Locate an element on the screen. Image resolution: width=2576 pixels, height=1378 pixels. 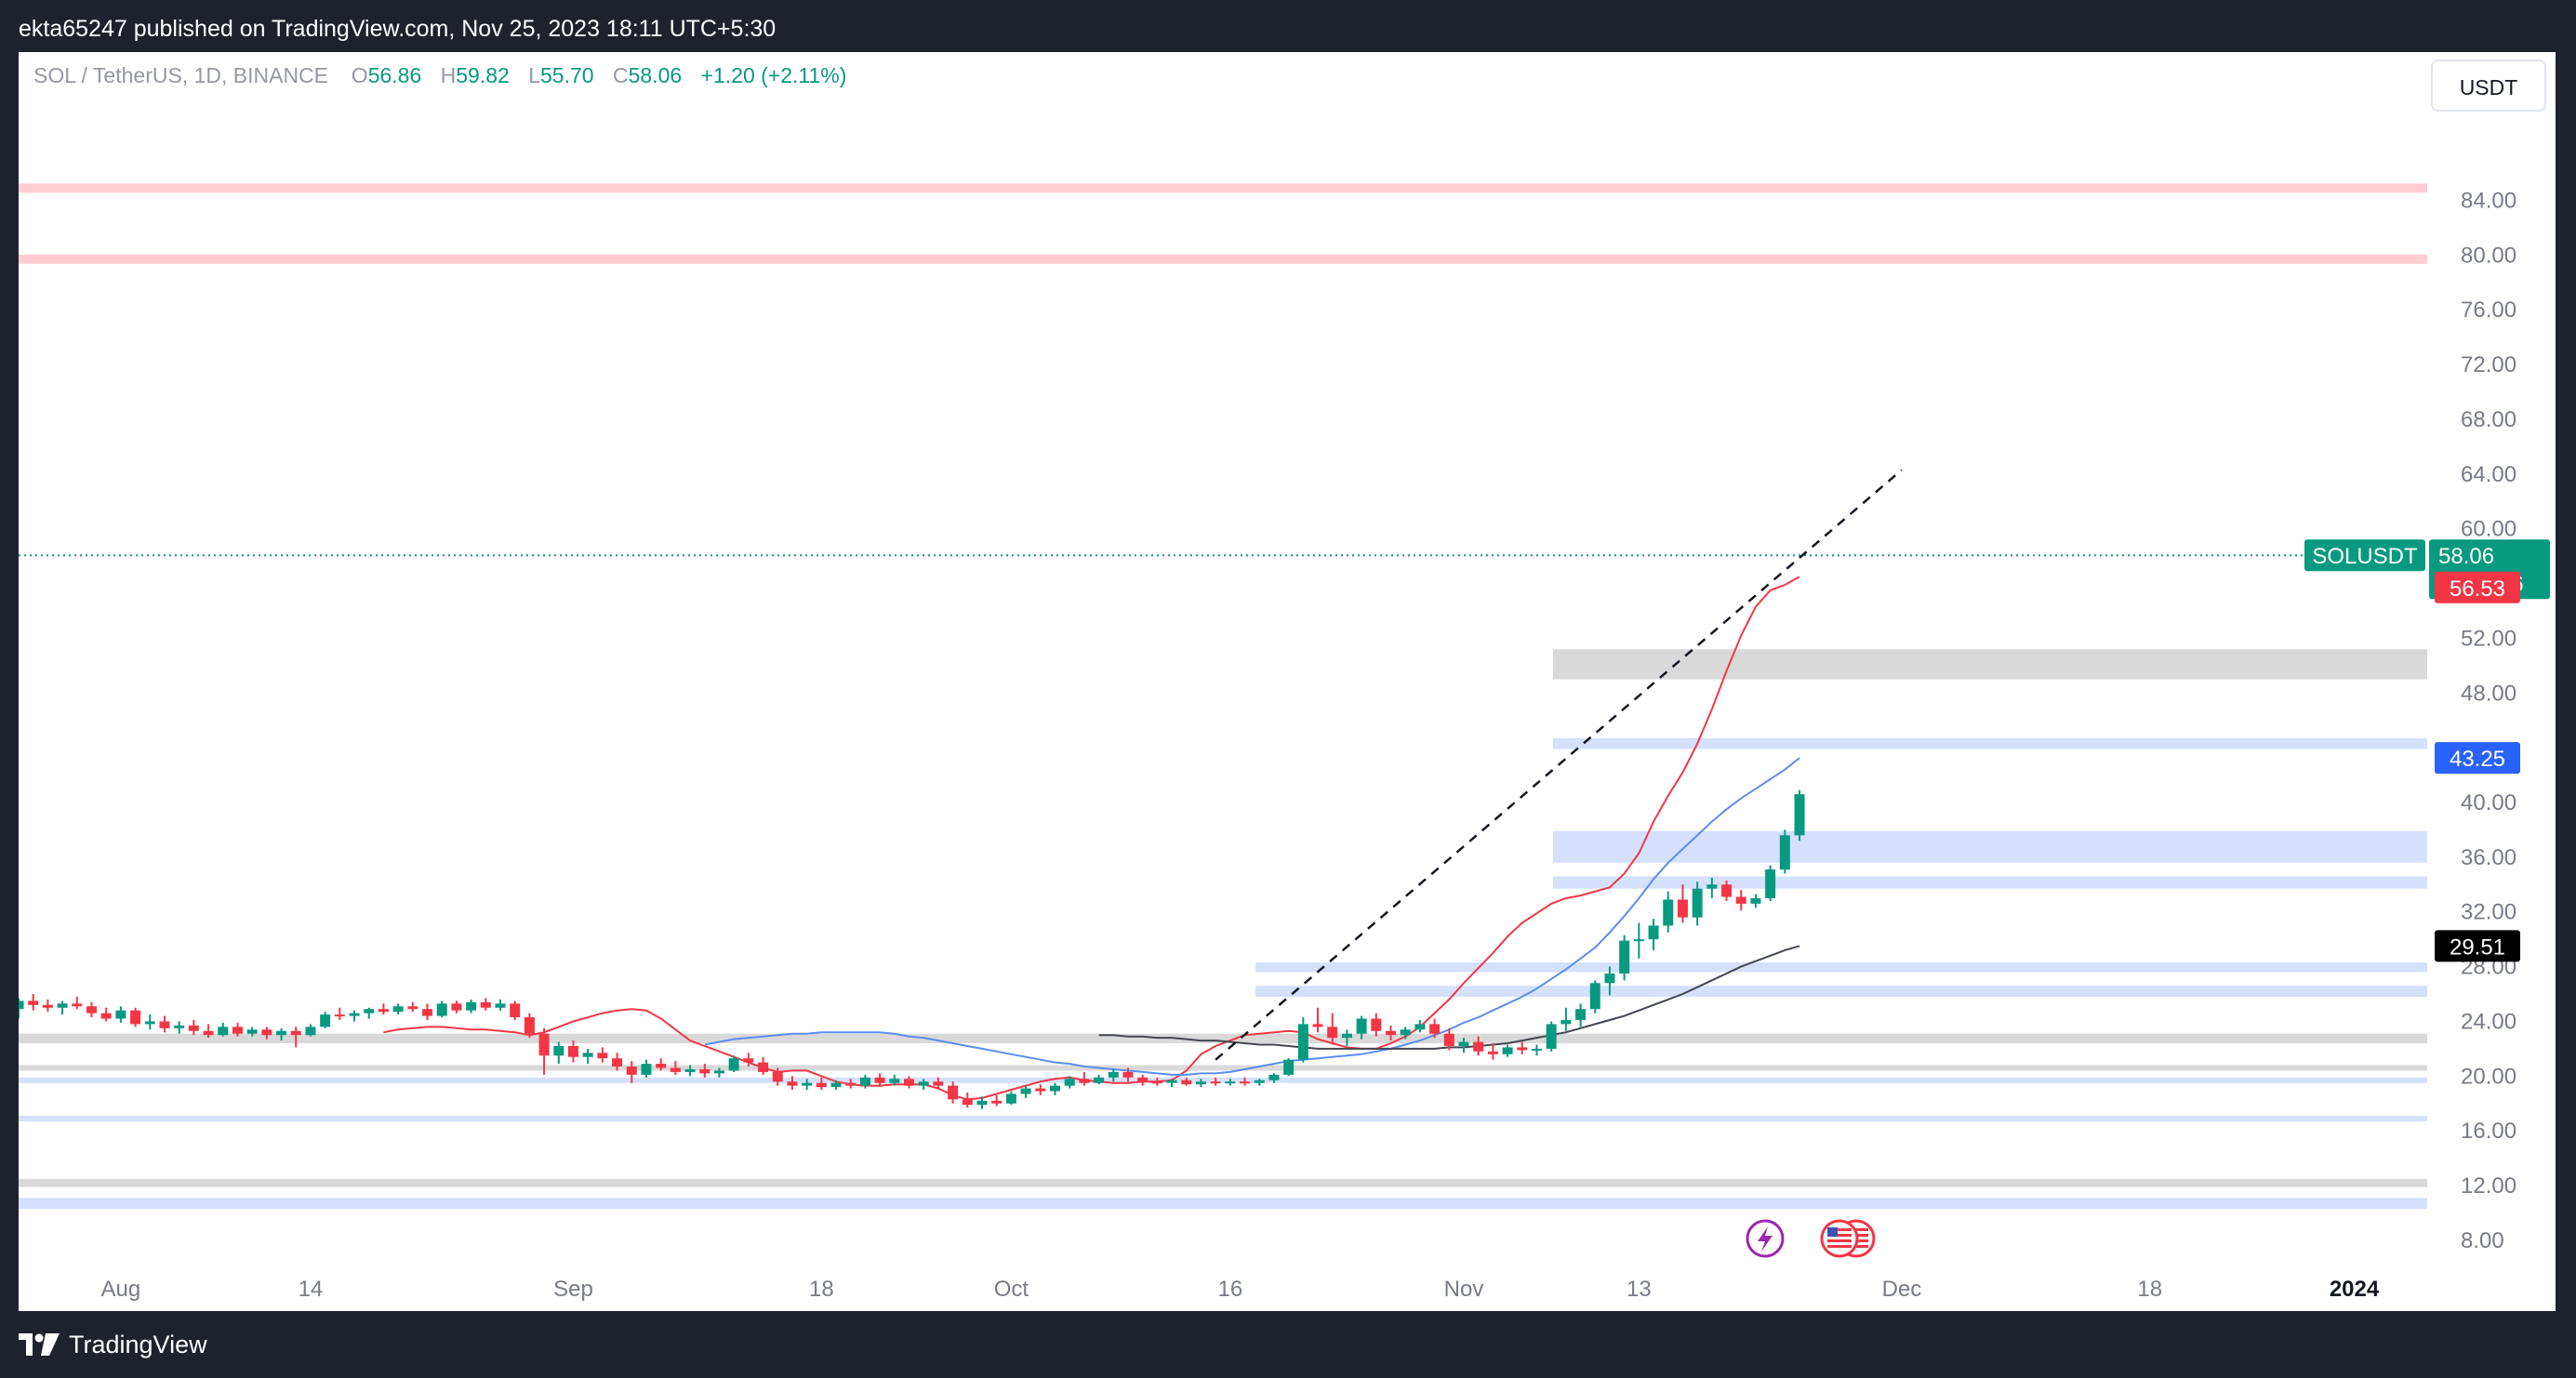
open-value: 56.86 is located at coordinates (394, 75).